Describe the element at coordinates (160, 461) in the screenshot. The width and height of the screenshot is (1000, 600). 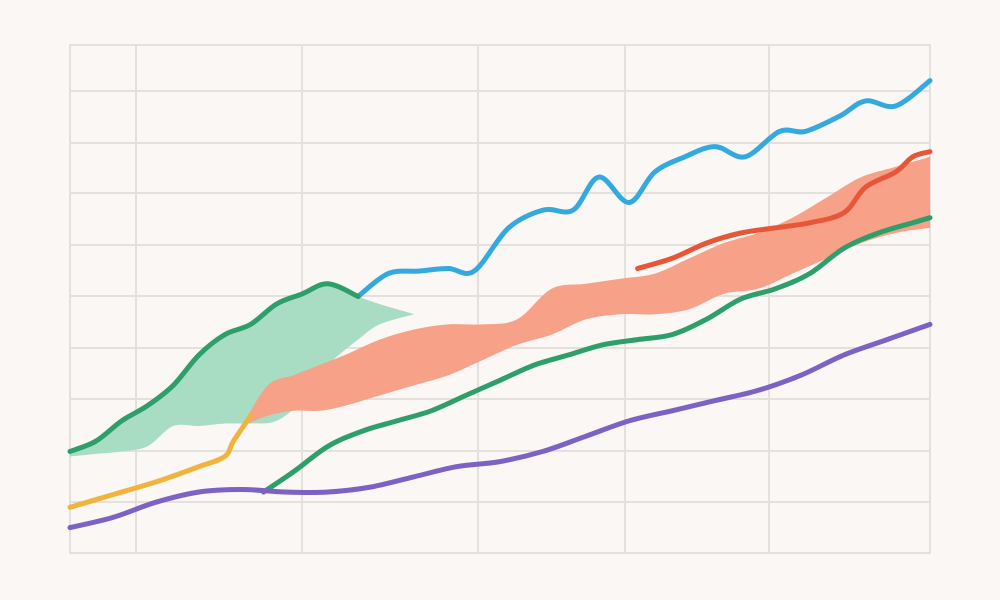
I see `series-line-5-yellow` at that location.